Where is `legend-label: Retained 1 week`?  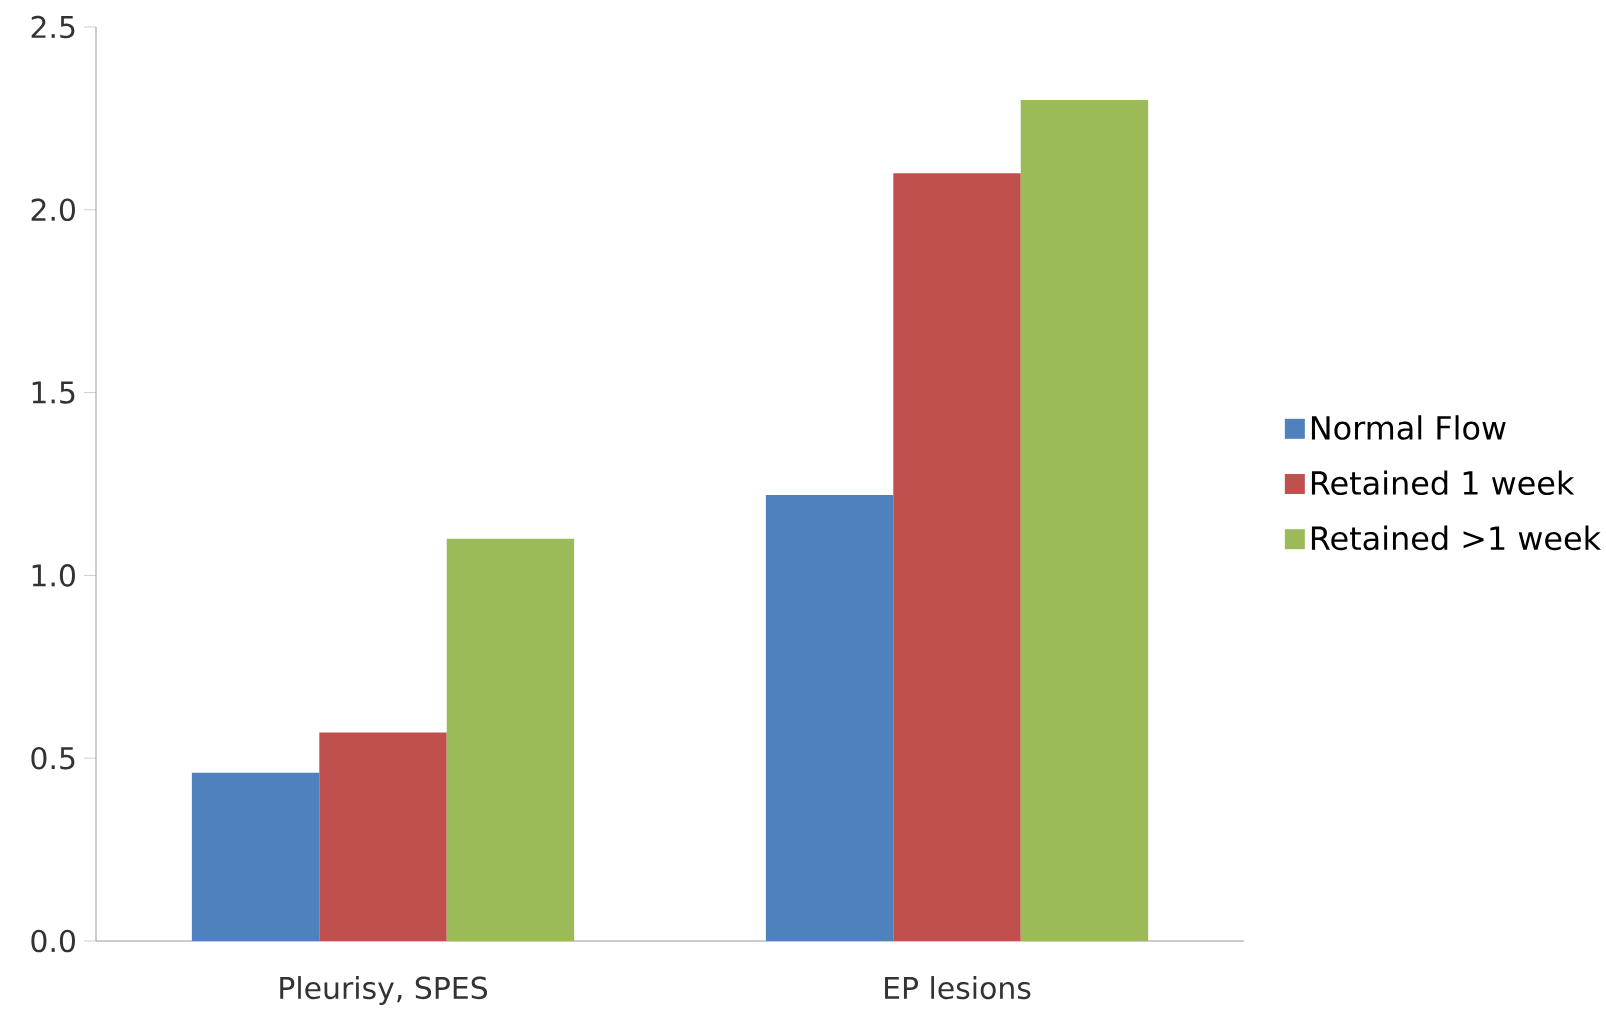 legend-label: Retained 1 week is located at coordinates (1443, 483).